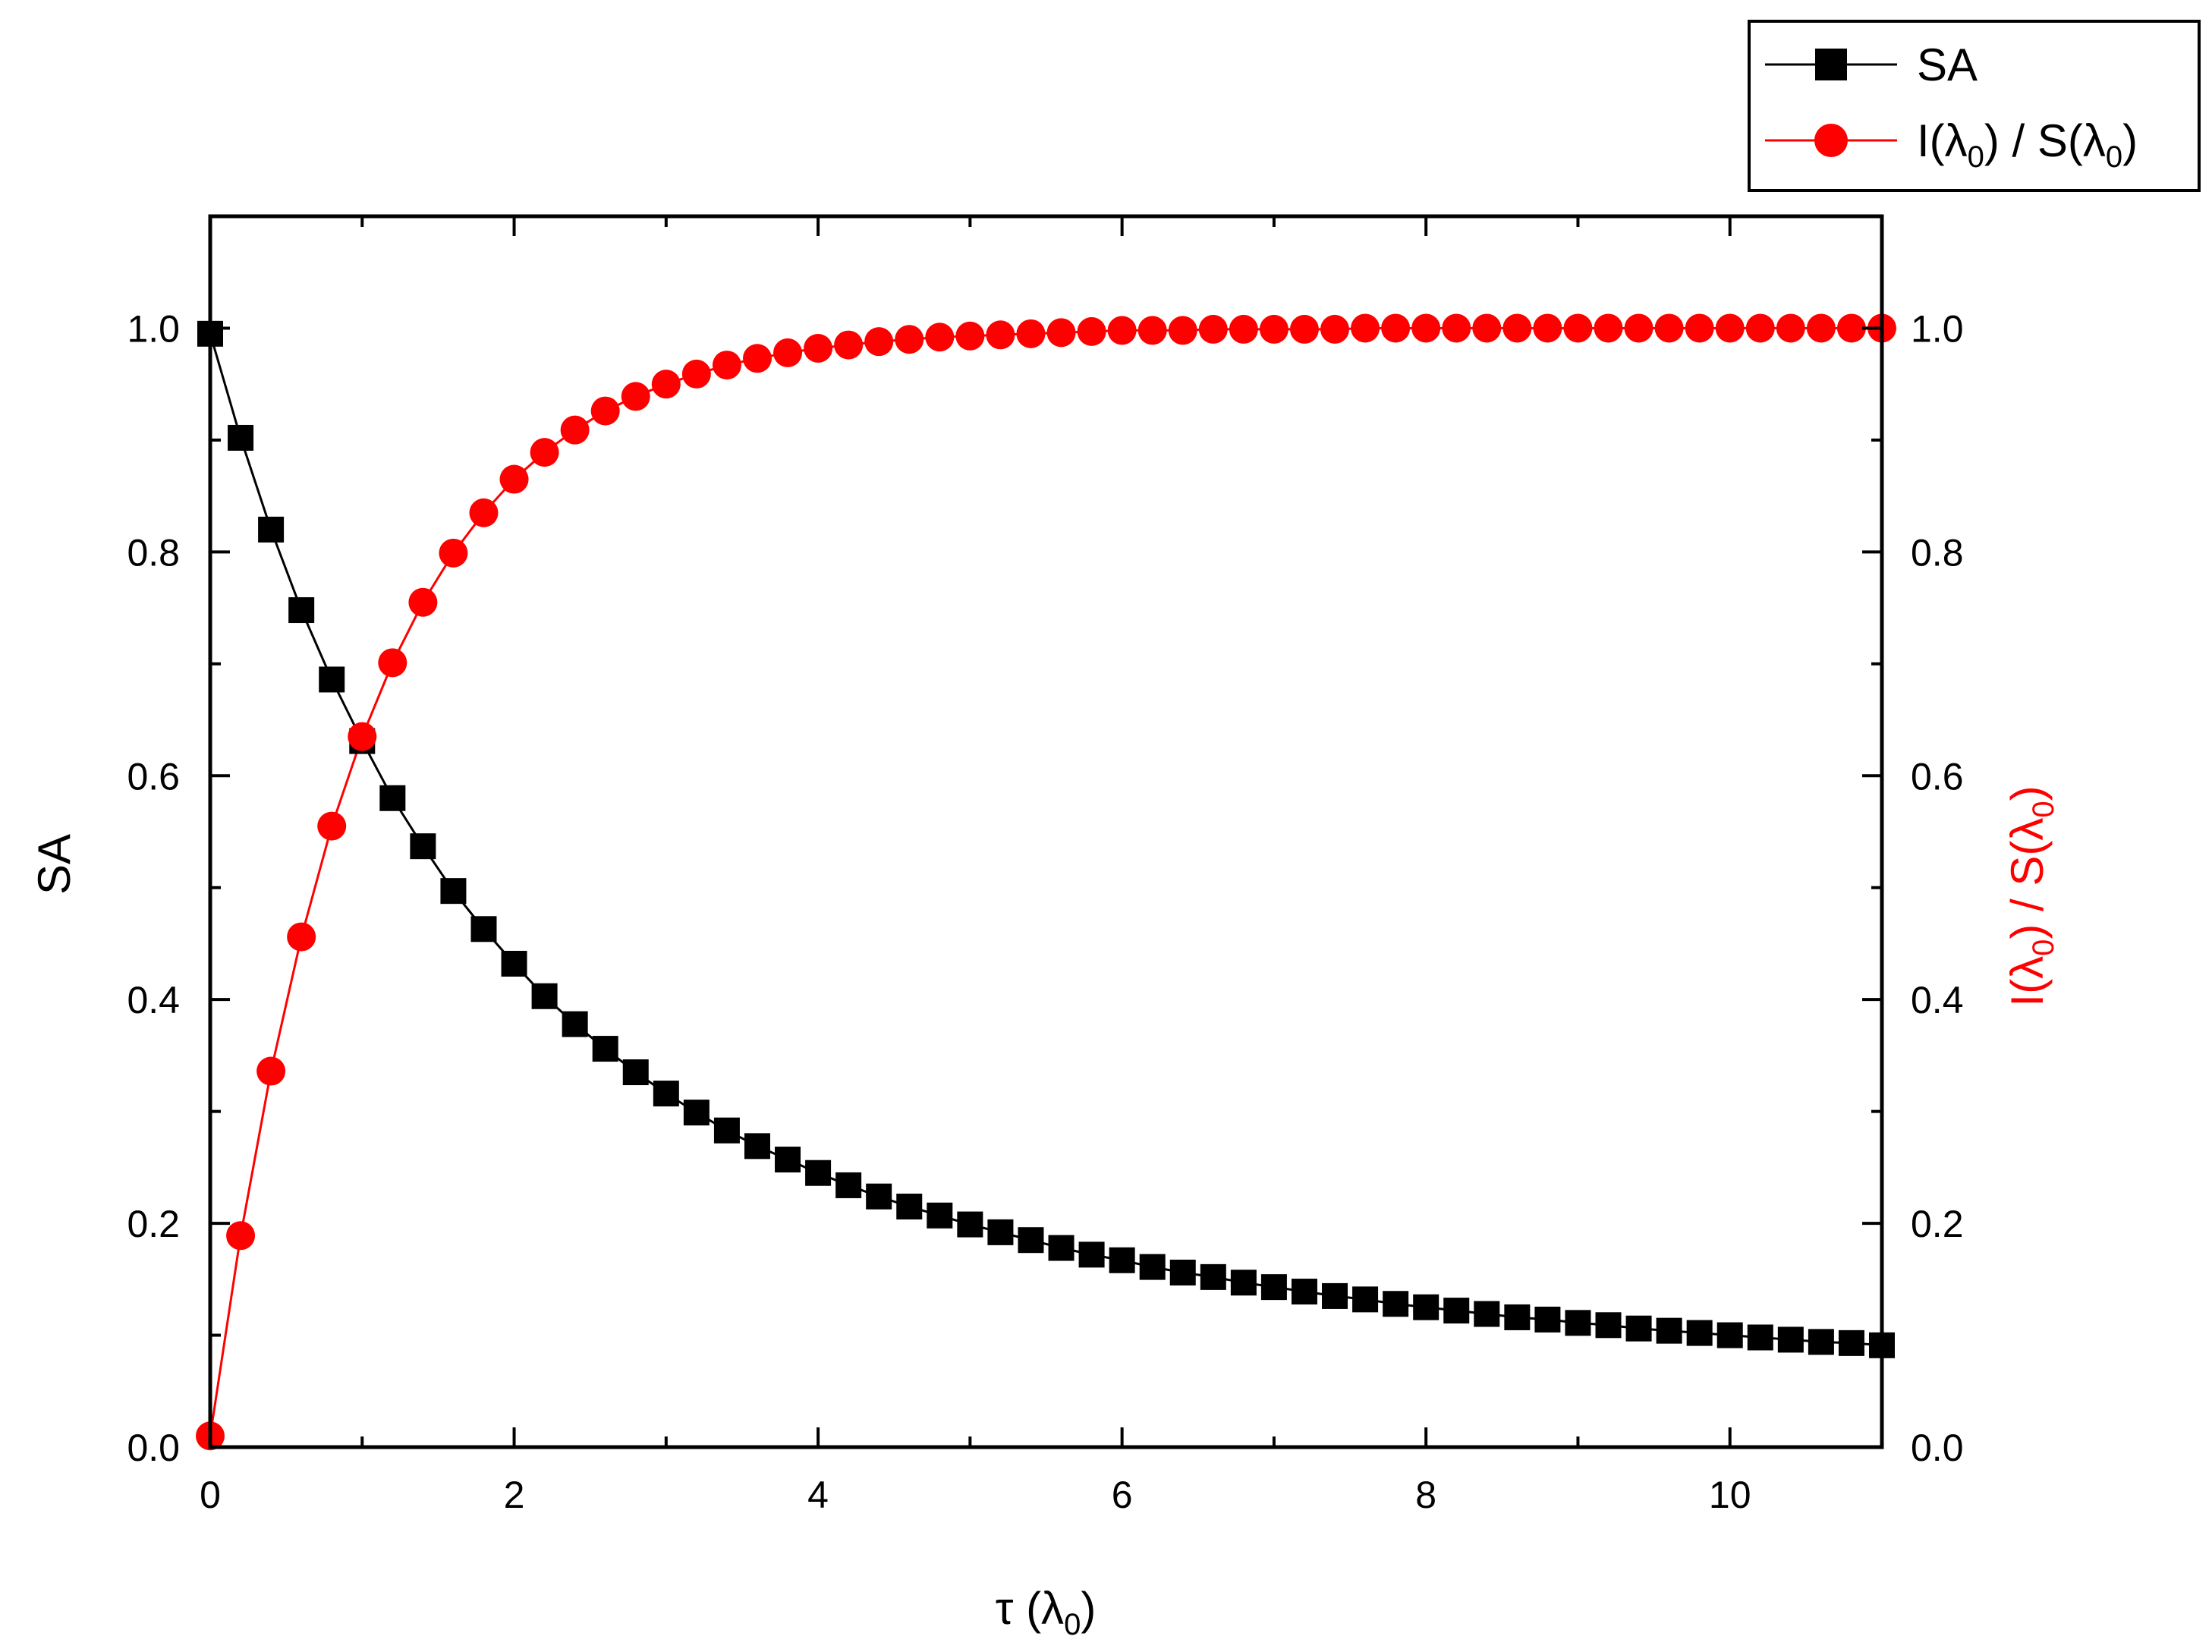  What do you see at coordinates (154, 1448) in the screenshot?
I see `y-left-tick-label: 0.0` at bounding box center [154, 1448].